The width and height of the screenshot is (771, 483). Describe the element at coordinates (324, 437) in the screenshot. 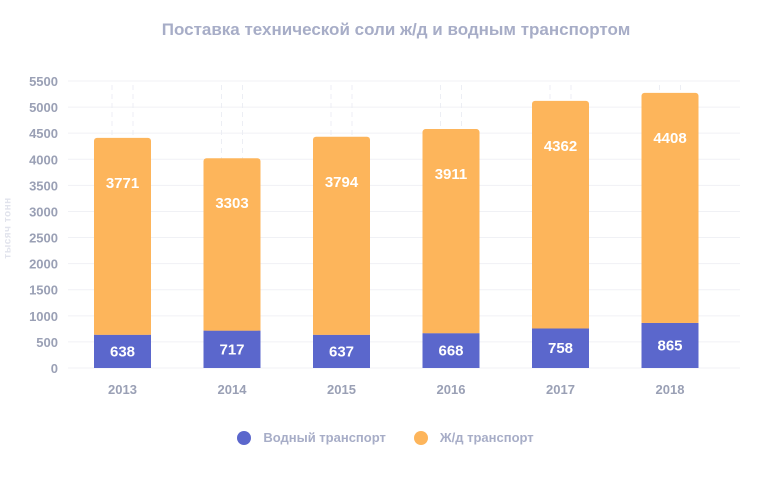

I see `legend-label-water: Водный транспорт` at that location.